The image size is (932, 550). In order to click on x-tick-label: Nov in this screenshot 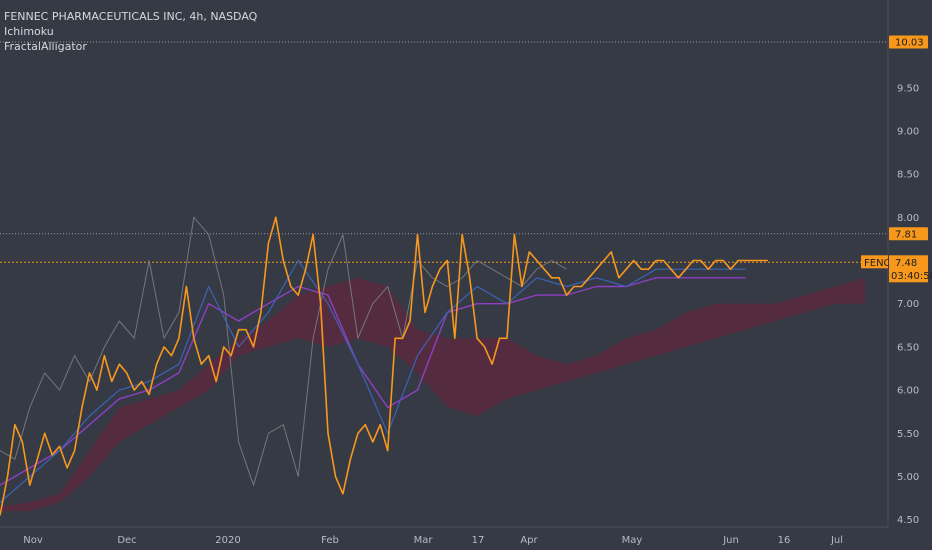, I will do `click(33, 540)`.